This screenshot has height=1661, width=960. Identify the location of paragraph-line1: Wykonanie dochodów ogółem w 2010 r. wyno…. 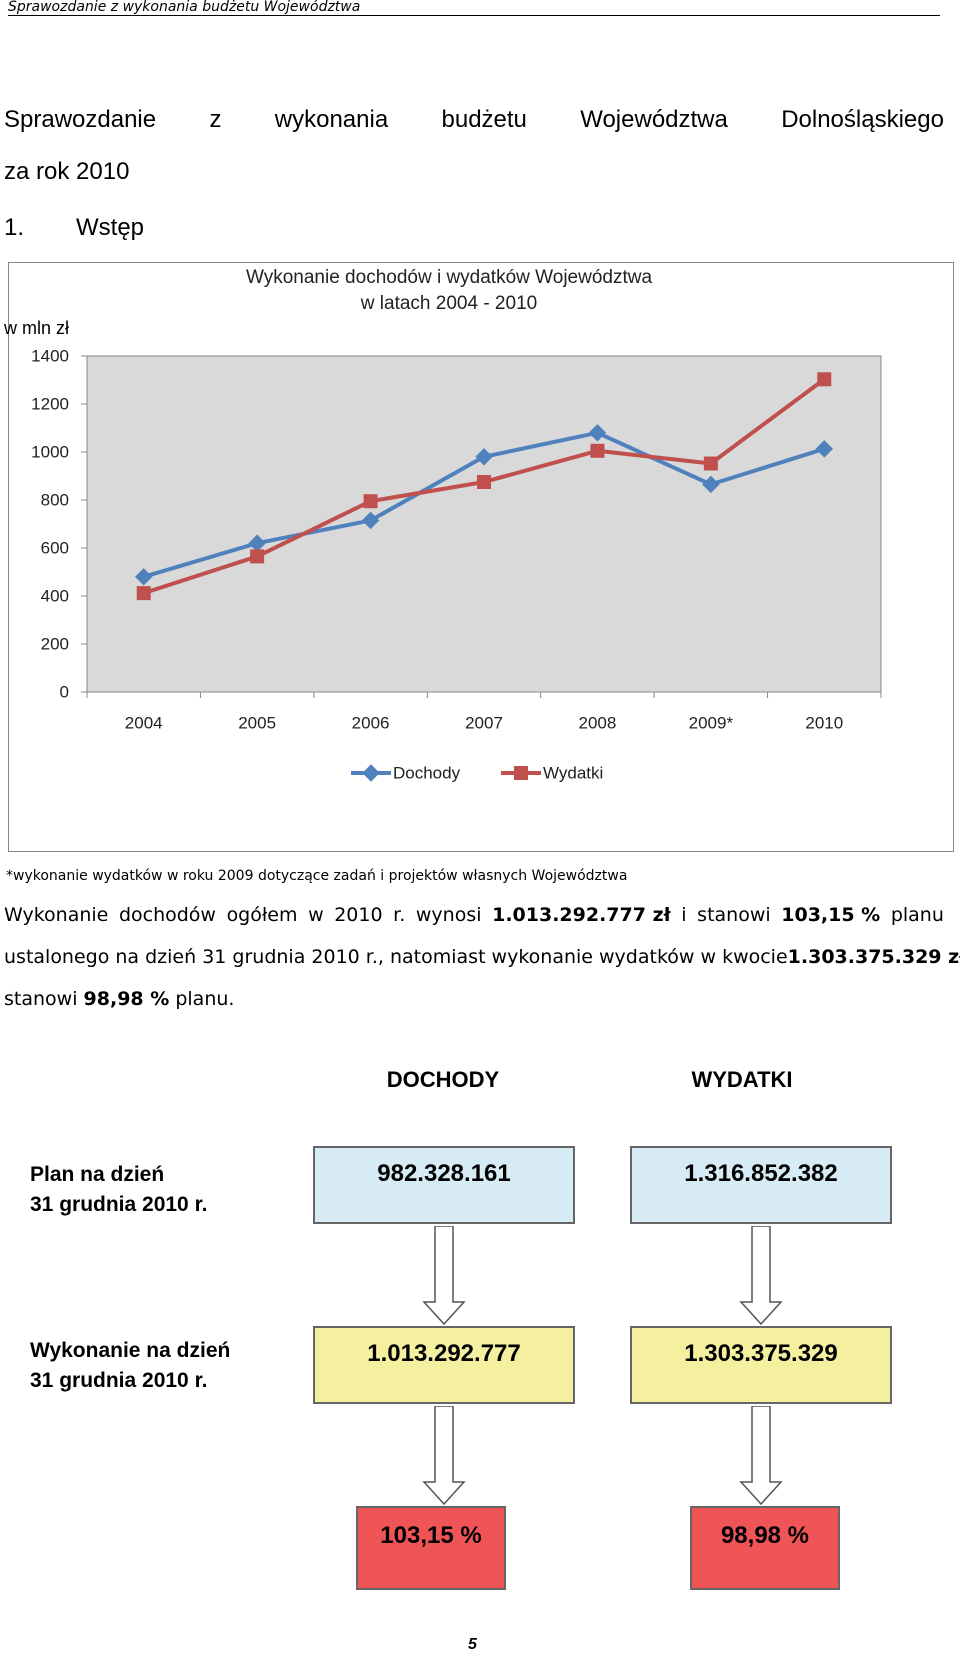
(474, 915).